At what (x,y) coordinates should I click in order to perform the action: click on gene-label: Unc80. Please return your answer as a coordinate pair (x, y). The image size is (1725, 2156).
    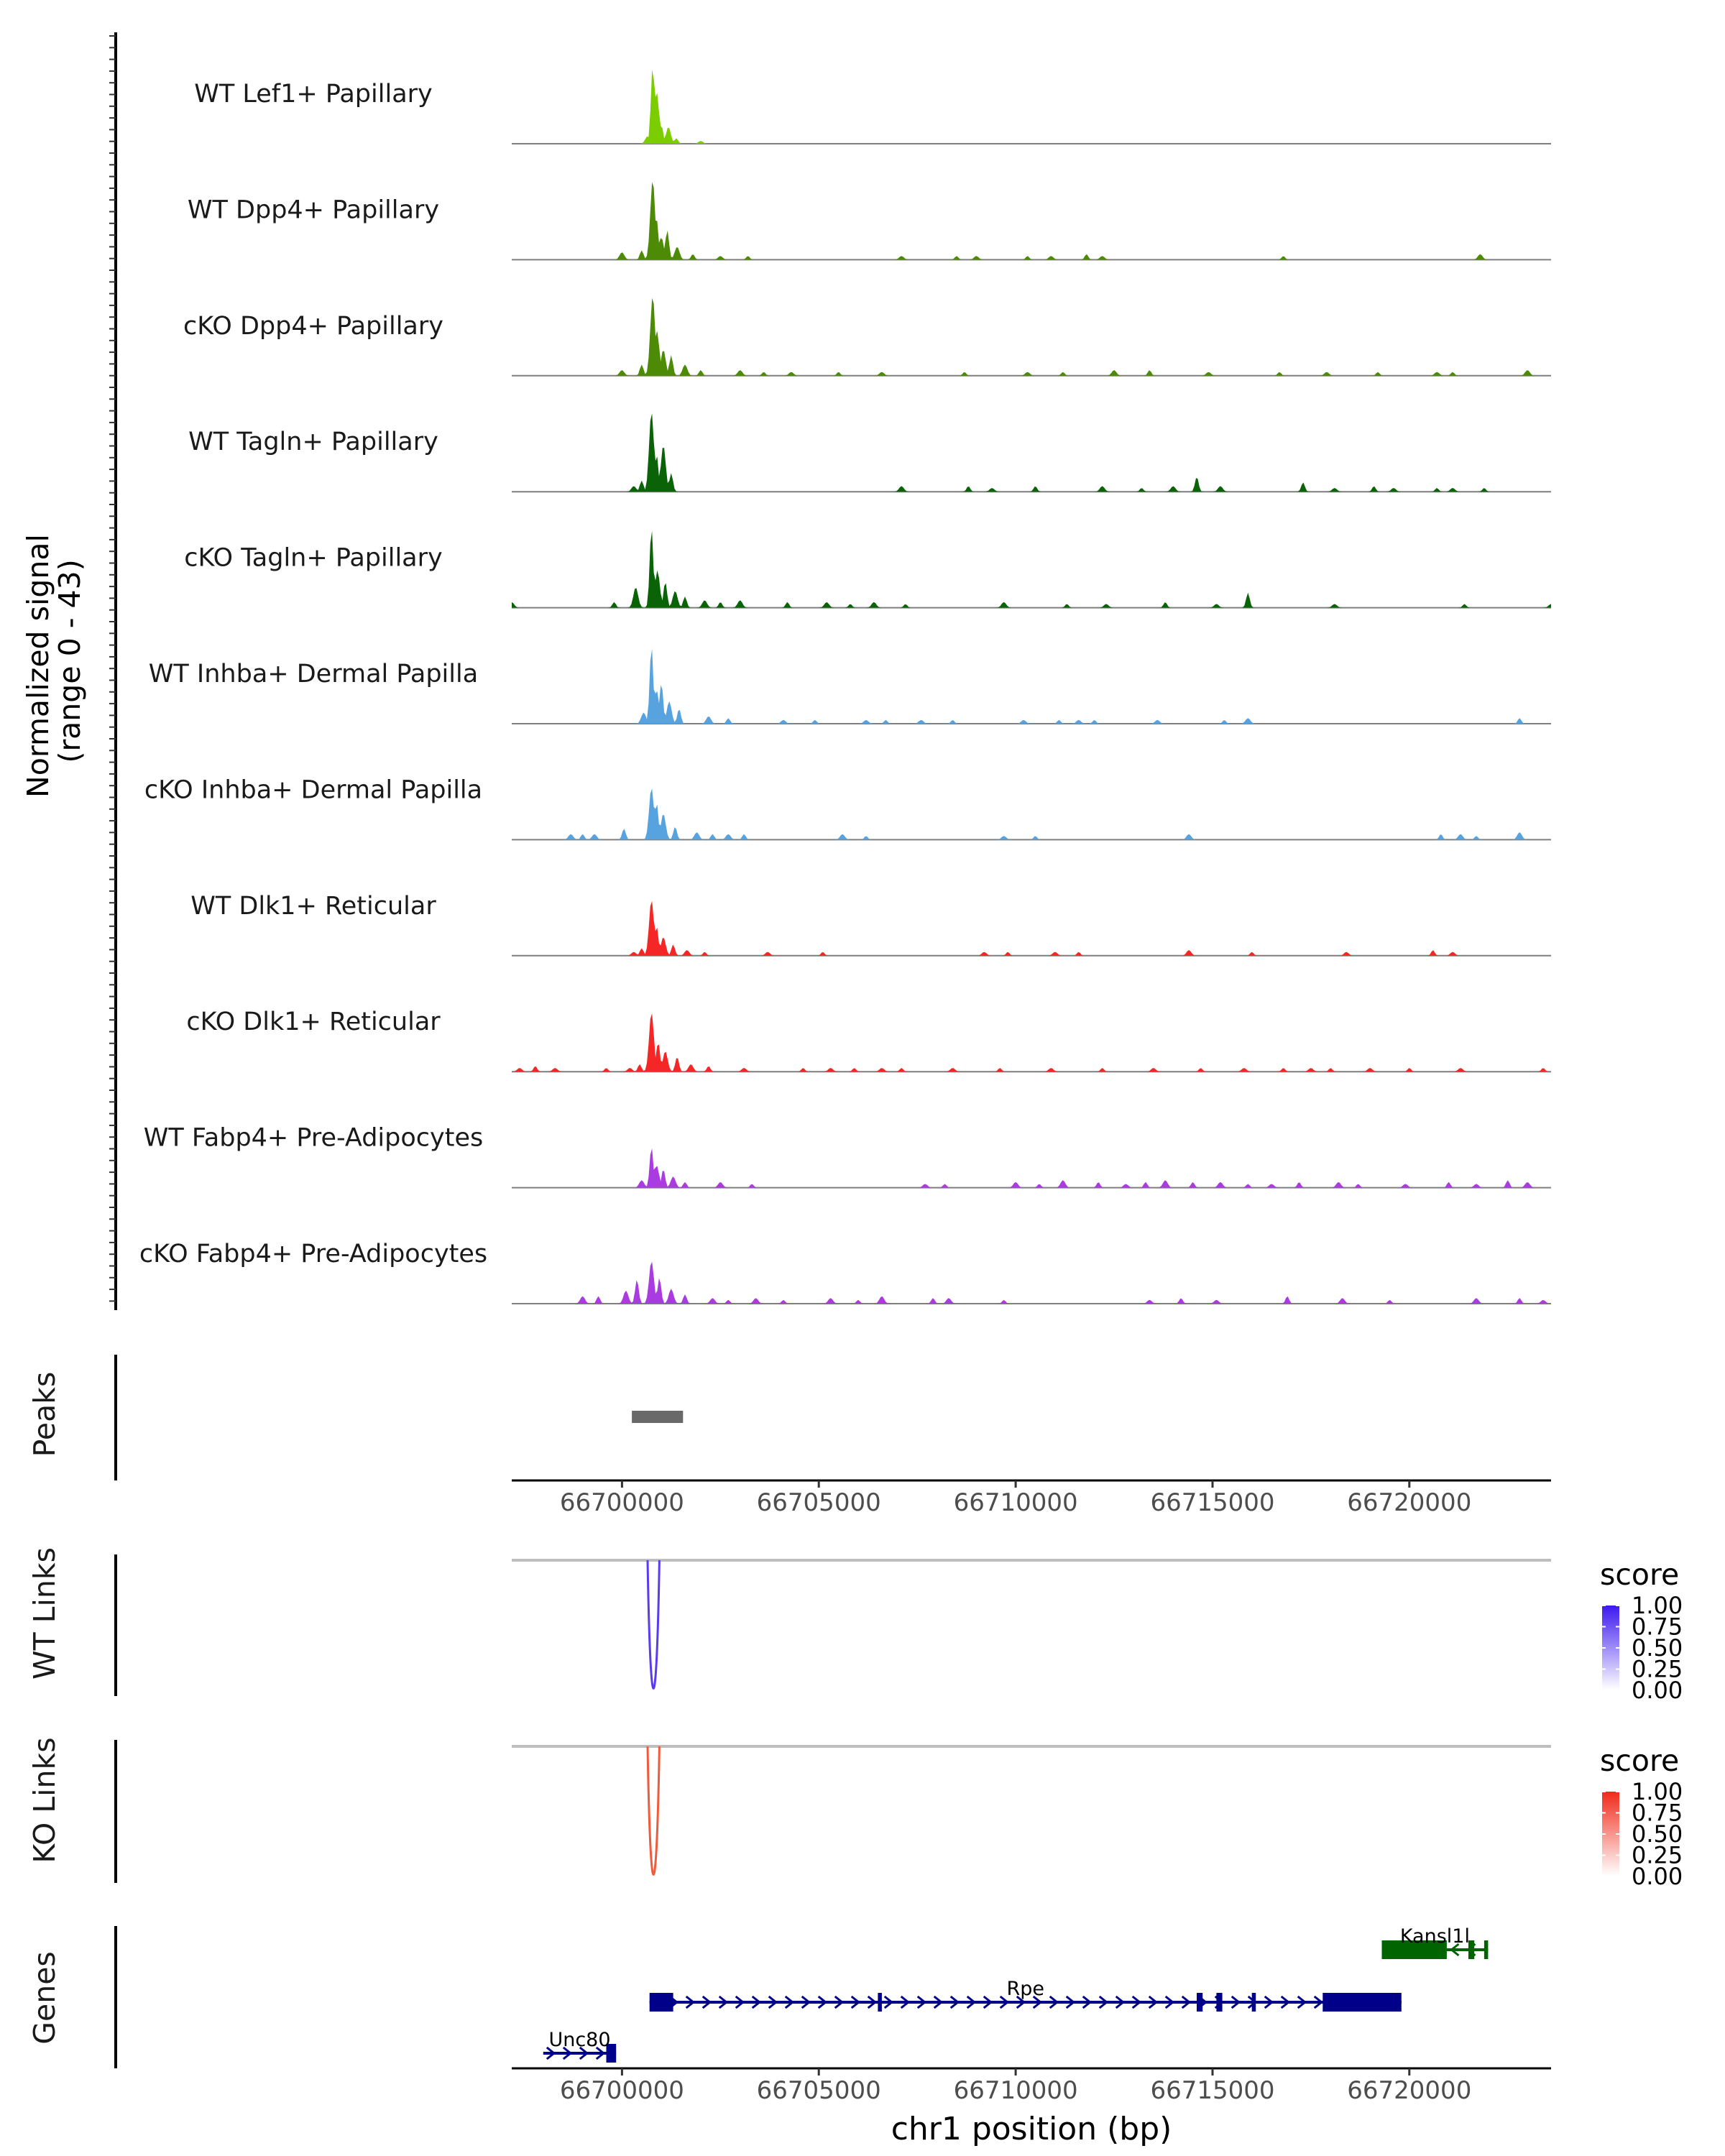
    Looking at the image, I should click on (579, 2040).